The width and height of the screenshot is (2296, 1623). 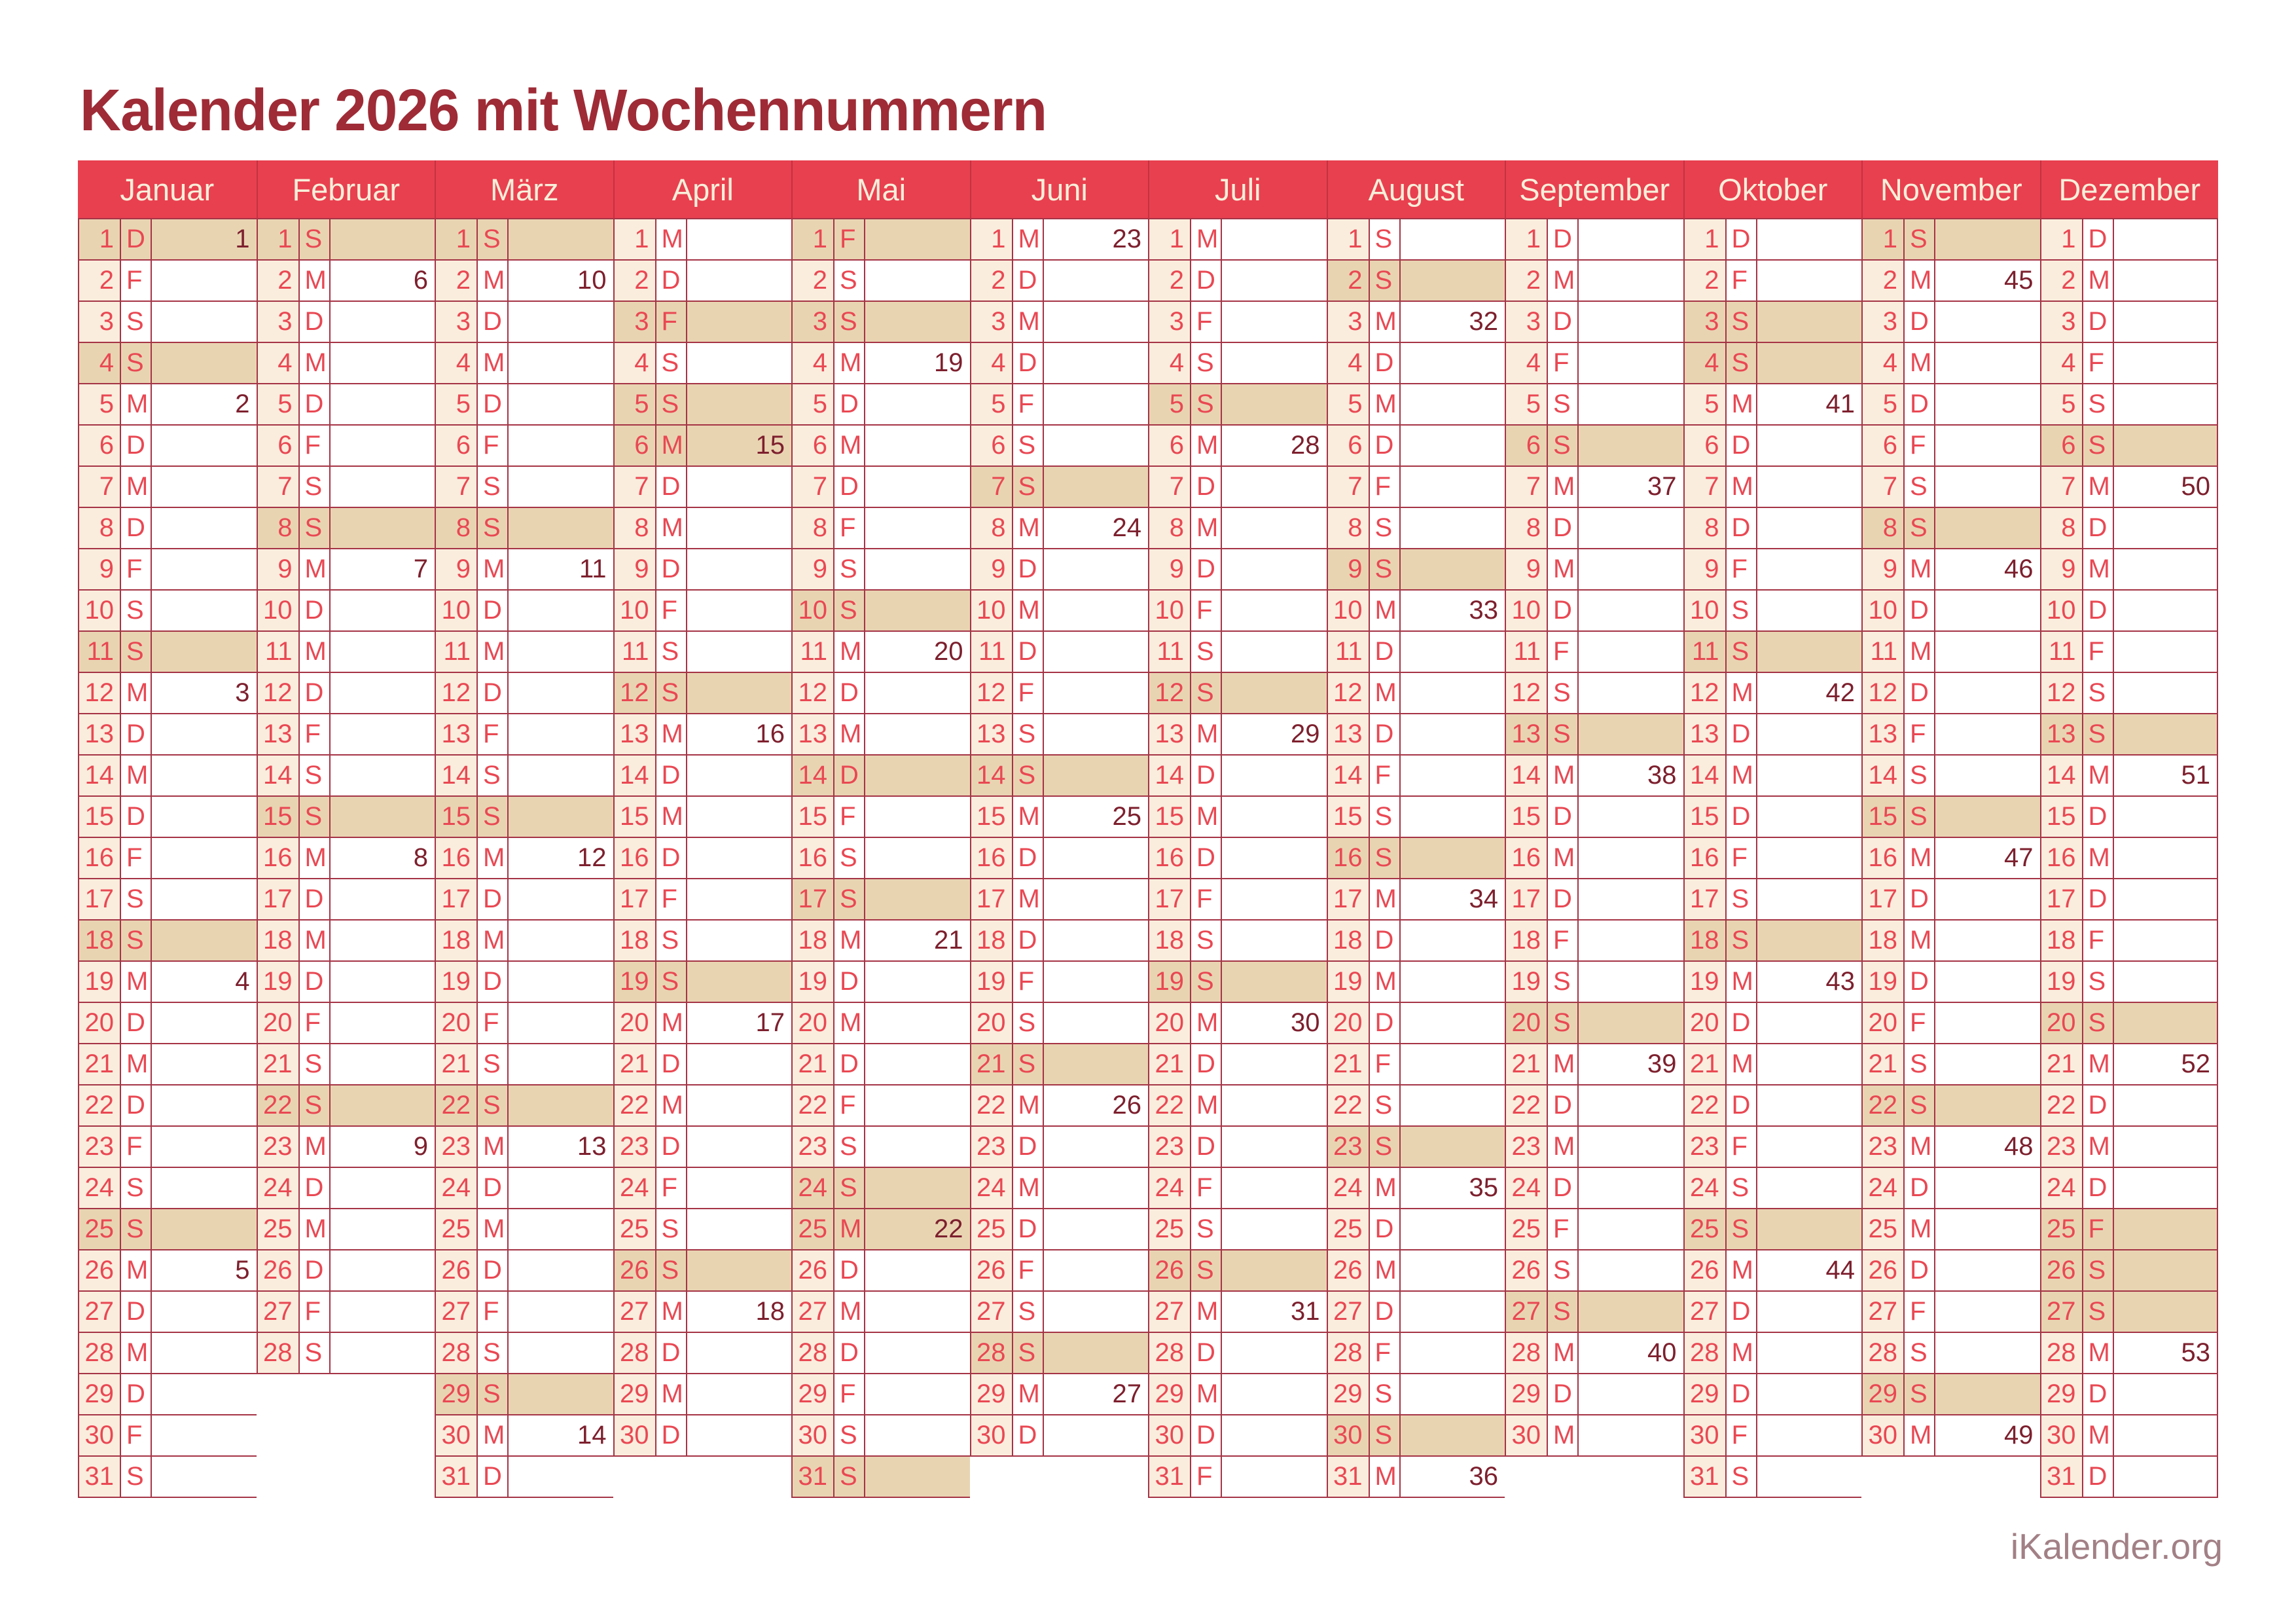 What do you see at coordinates (1415, 735) in the screenshot?
I see `day-row: 13 D` at bounding box center [1415, 735].